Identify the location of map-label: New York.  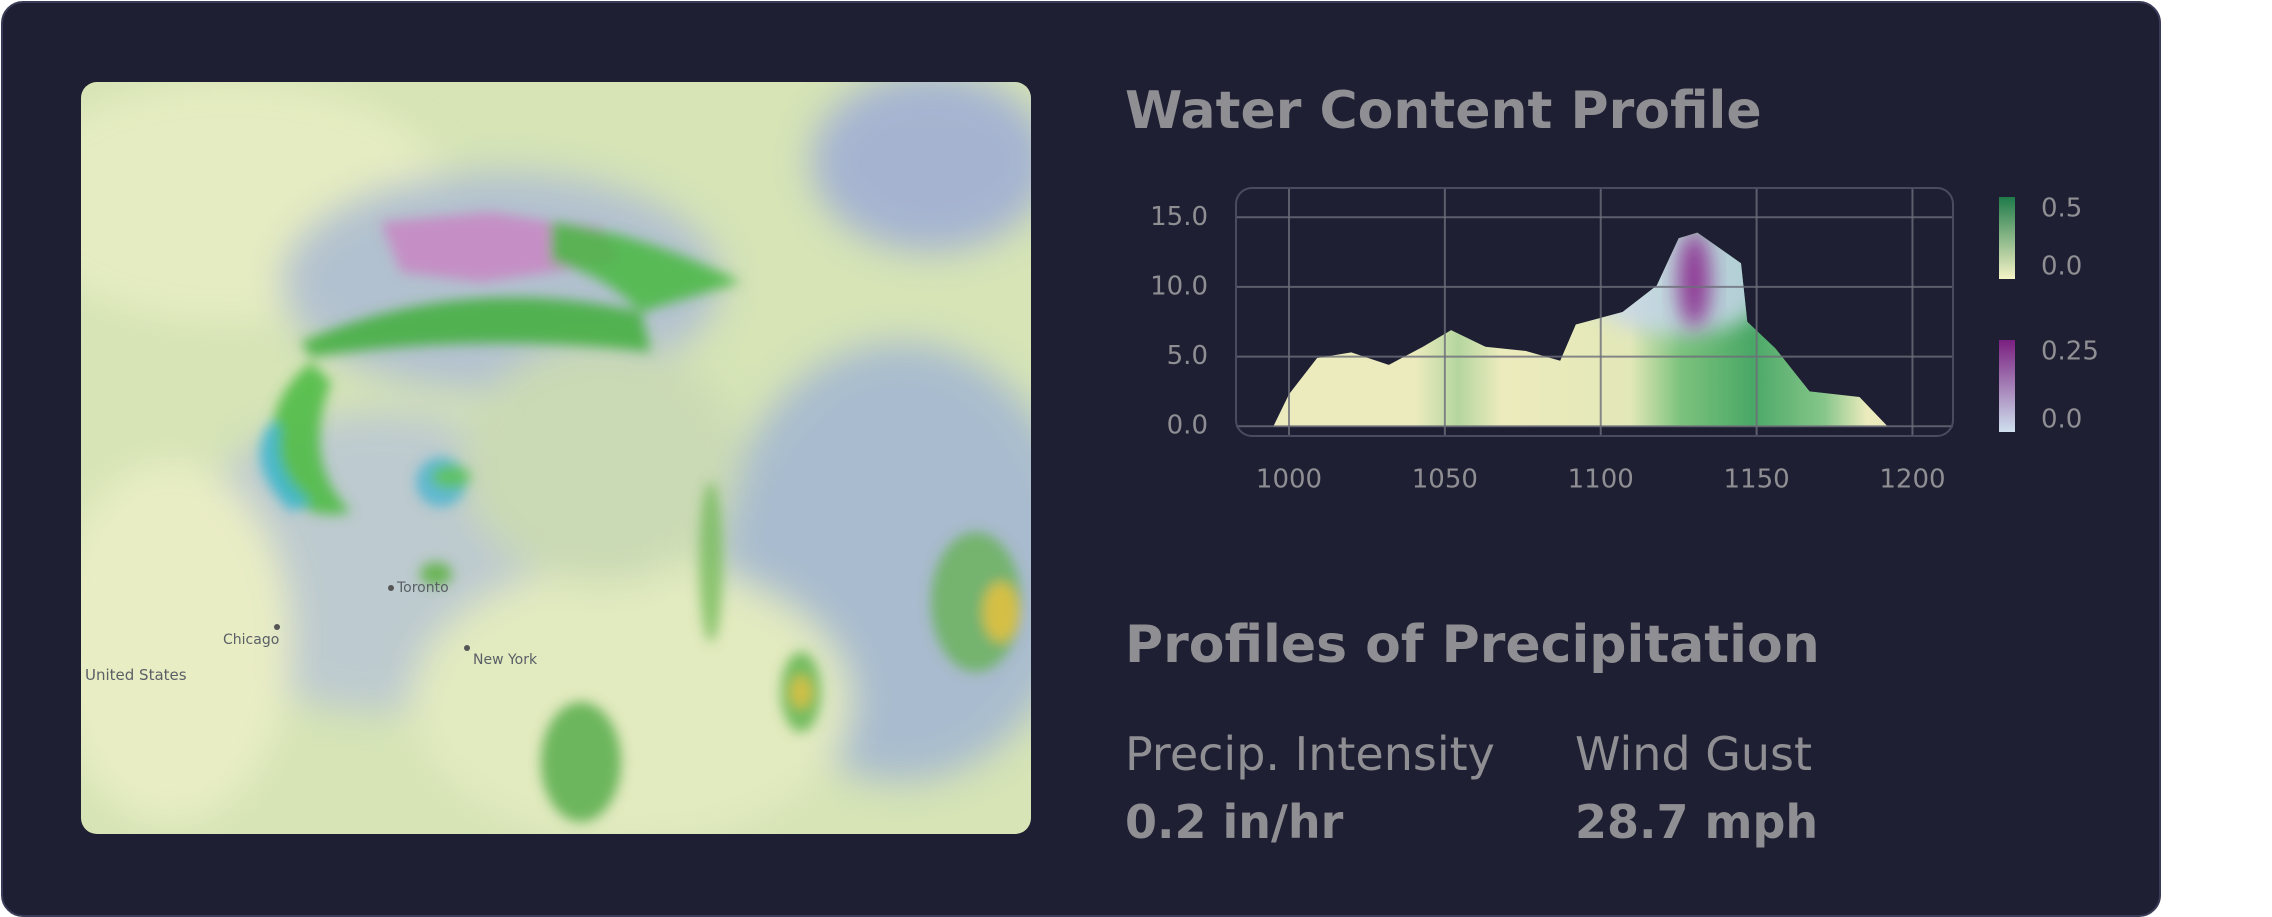
(505, 660).